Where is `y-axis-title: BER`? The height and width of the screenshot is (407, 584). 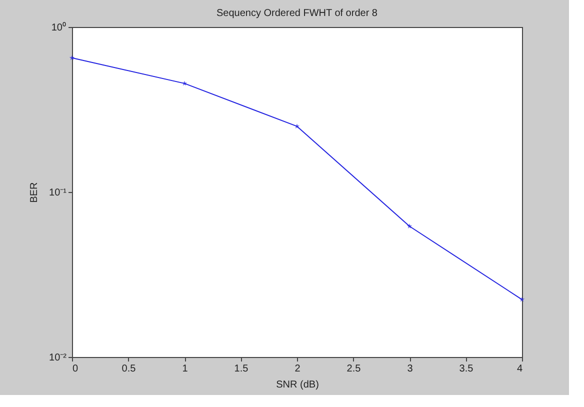 y-axis-title: BER is located at coordinates (34, 192).